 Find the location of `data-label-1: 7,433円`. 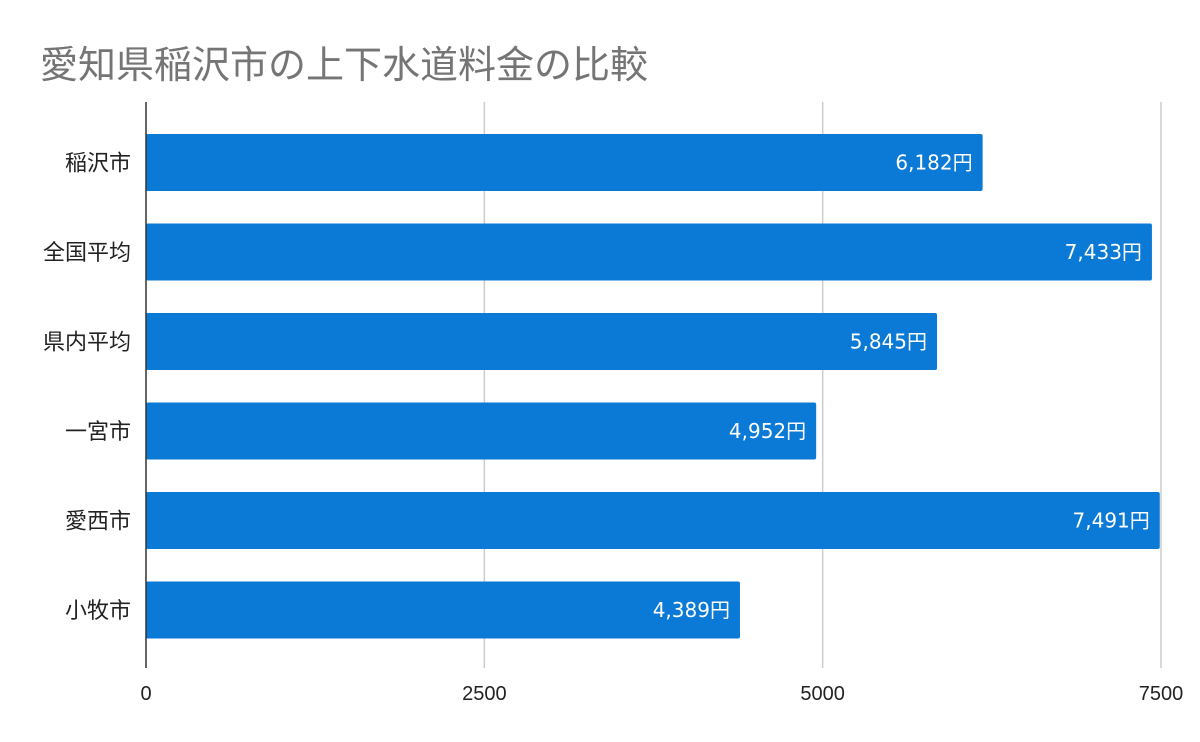

data-label-1: 7,433円 is located at coordinates (1103, 252).